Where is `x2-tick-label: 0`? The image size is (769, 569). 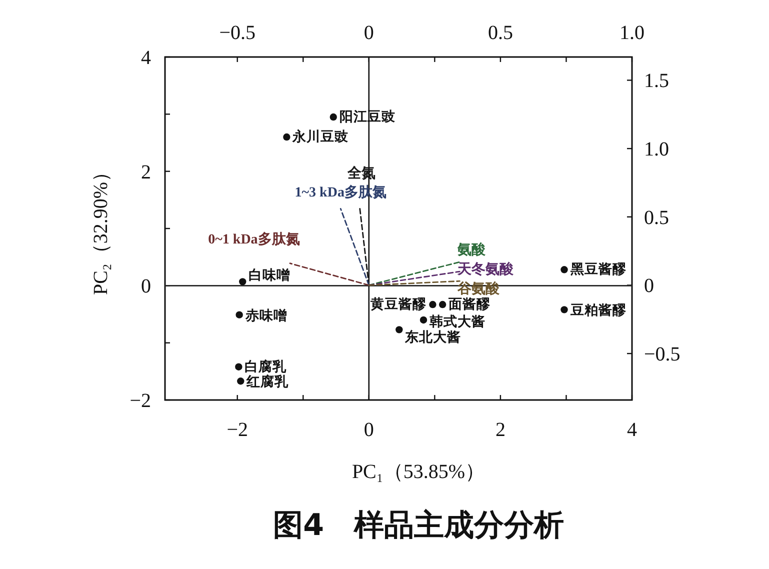
x2-tick-label: 0 is located at coordinates (369, 33).